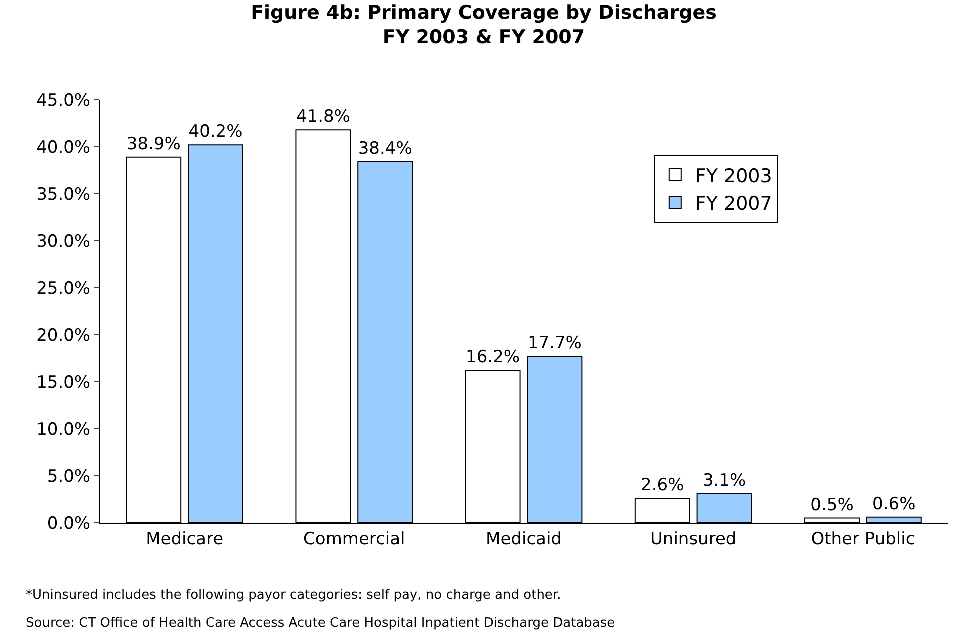 This screenshot has width=968, height=633. I want to click on text: *Uninsured includes the following payor categories: self pay, no charge and other., so click(294, 595).